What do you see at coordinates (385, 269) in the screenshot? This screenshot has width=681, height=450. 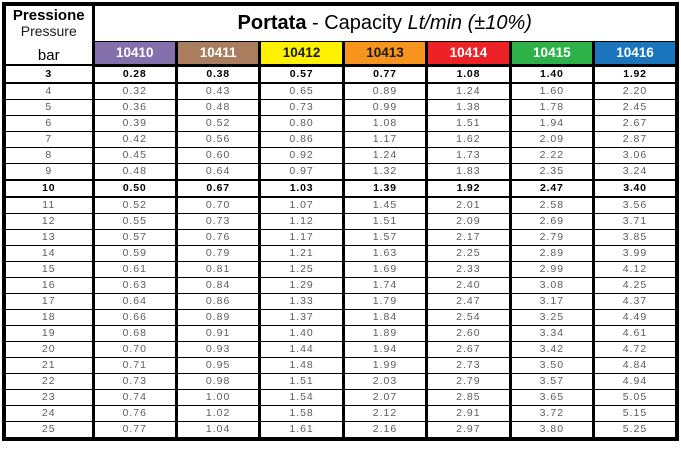 I see `capacity-cell: 1.69` at bounding box center [385, 269].